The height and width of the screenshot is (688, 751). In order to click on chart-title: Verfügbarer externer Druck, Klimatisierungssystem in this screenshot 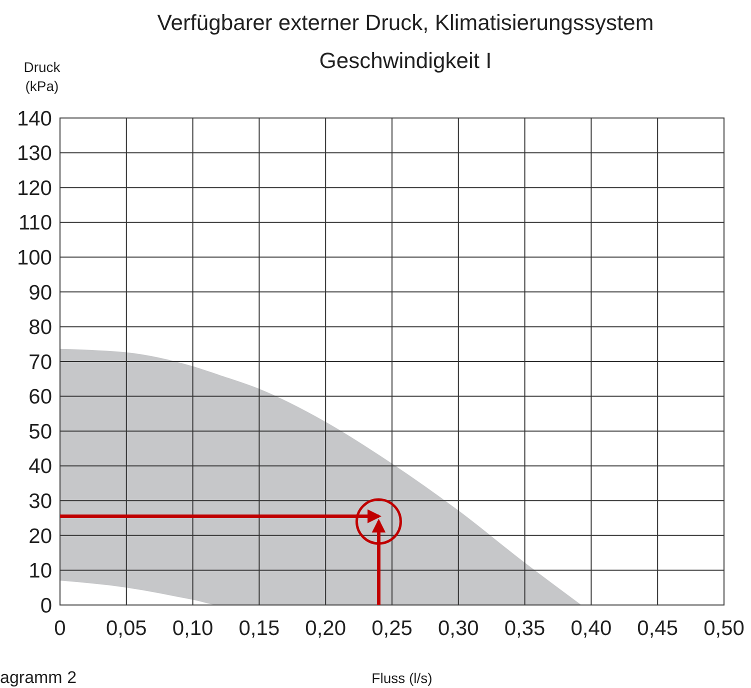, I will do `click(405, 22)`.